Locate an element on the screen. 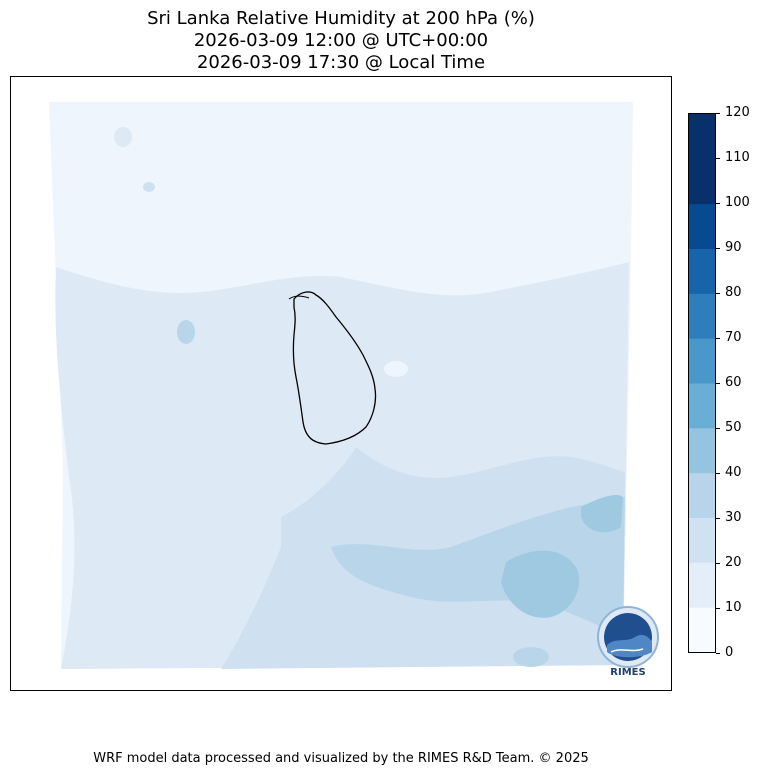  colorbar-tick: 110 is located at coordinates (733, 158).